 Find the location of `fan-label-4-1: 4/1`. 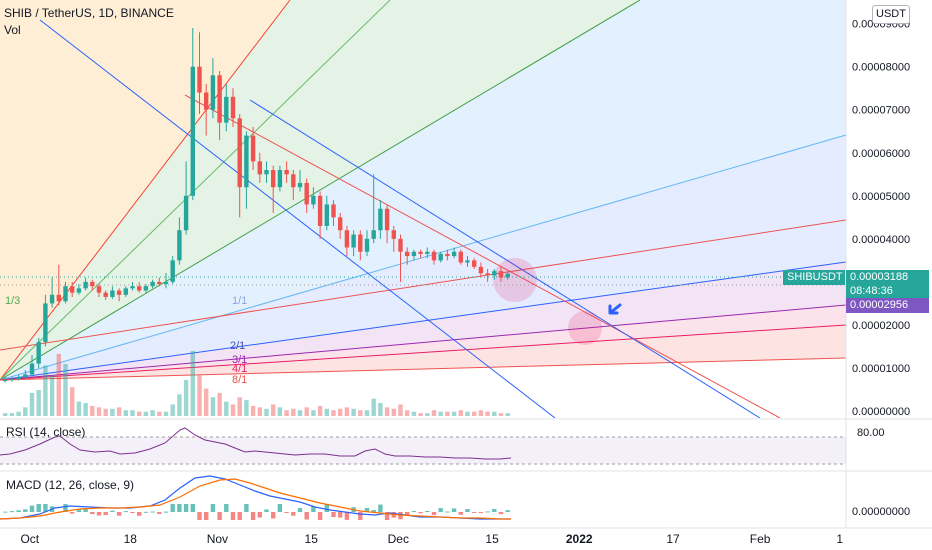

fan-label-4-1: 4/1 is located at coordinates (239, 369).